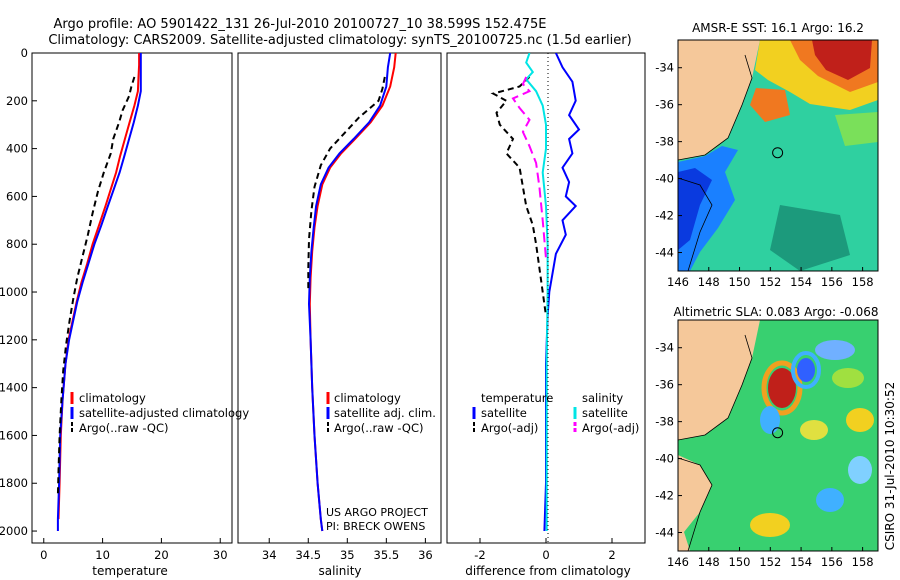 This screenshot has height=580, width=900. I want to click on temperature-series, so click(99, 292).